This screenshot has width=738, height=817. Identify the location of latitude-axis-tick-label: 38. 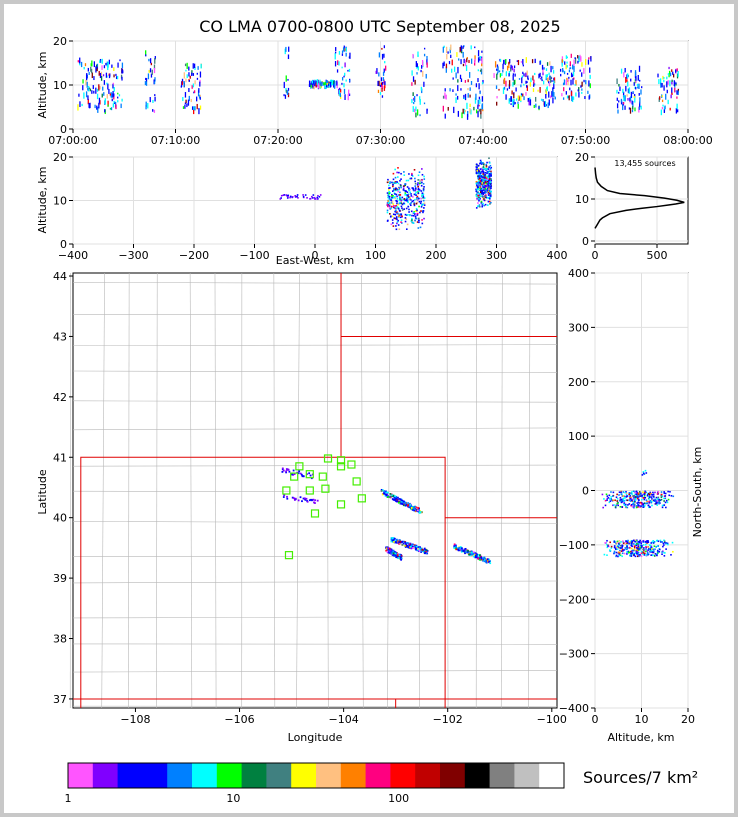
(60, 639).